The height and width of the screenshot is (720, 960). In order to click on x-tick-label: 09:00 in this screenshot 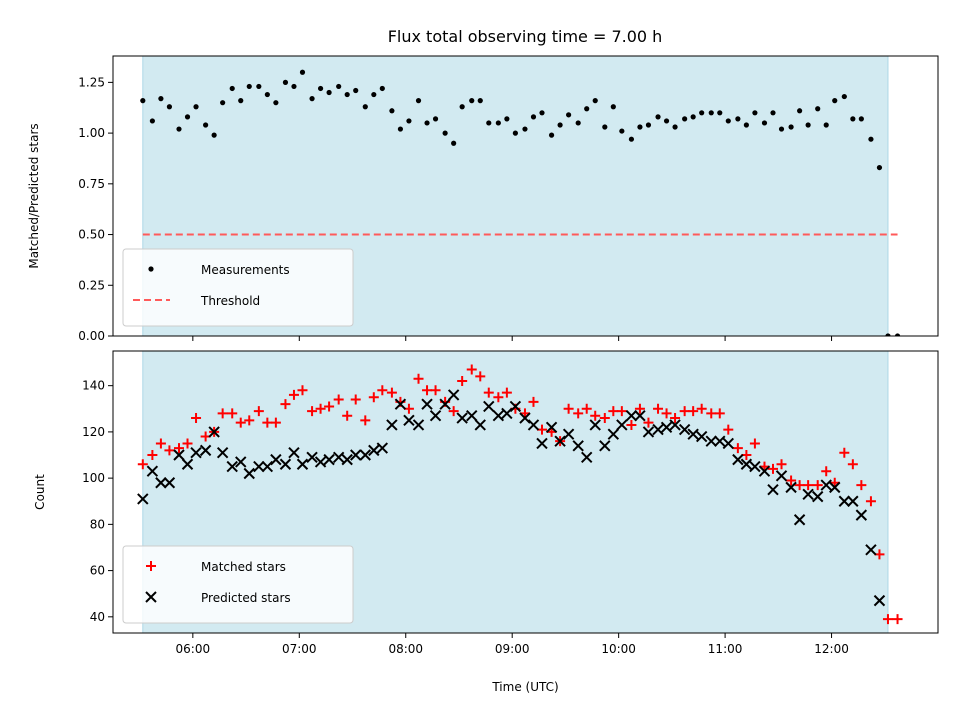, I will do `click(512, 649)`.